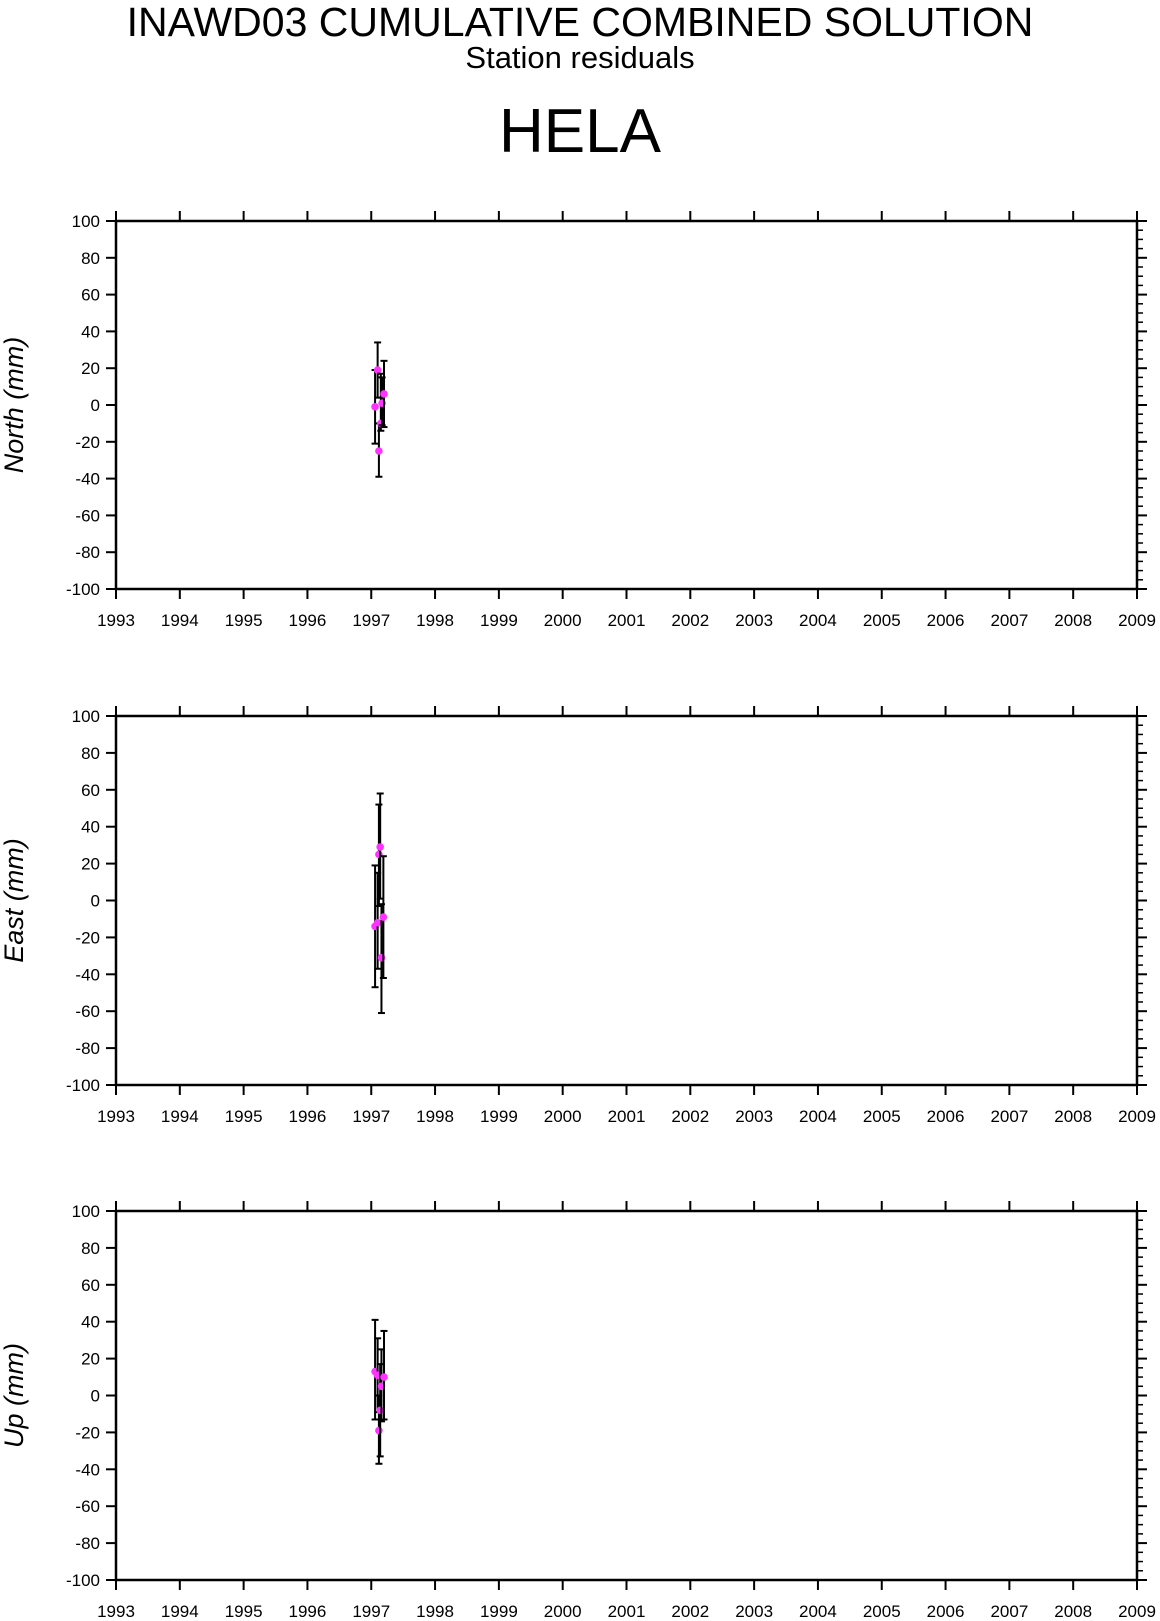  Describe the element at coordinates (580, 131) in the screenshot. I see `station-name: HELA` at that location.